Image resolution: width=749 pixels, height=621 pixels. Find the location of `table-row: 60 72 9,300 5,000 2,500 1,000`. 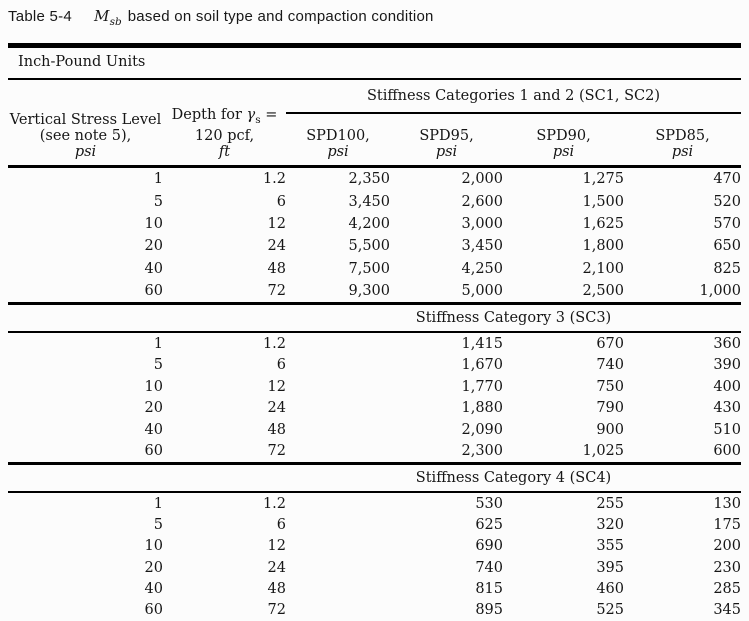

table-row: 60 72 9,300 5,000 2,500 1,000 is located at coordinates (374, 292).